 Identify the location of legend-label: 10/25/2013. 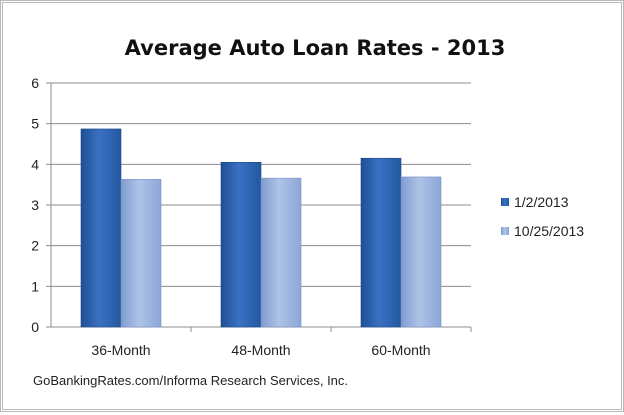
(549, 231).